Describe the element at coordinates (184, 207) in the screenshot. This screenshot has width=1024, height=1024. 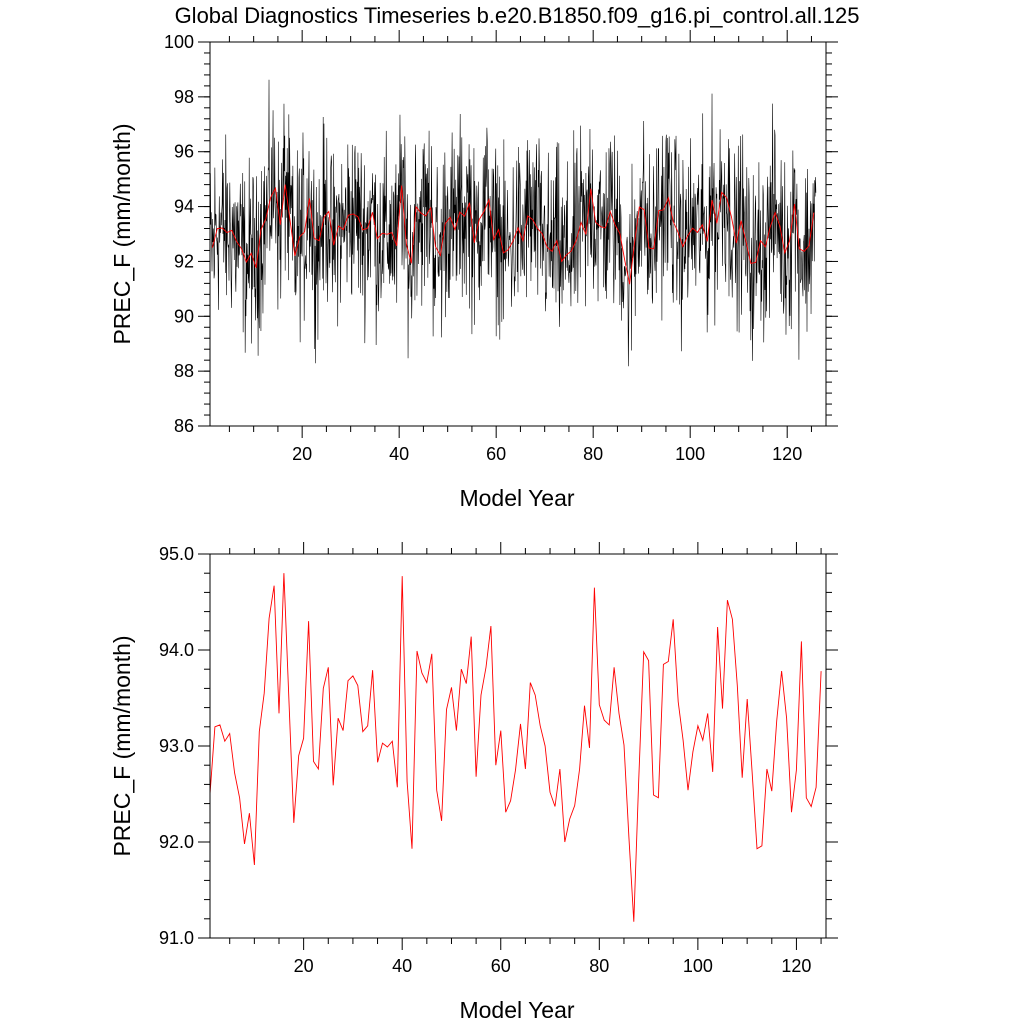
I see `y-tick-label: 94` at that location.